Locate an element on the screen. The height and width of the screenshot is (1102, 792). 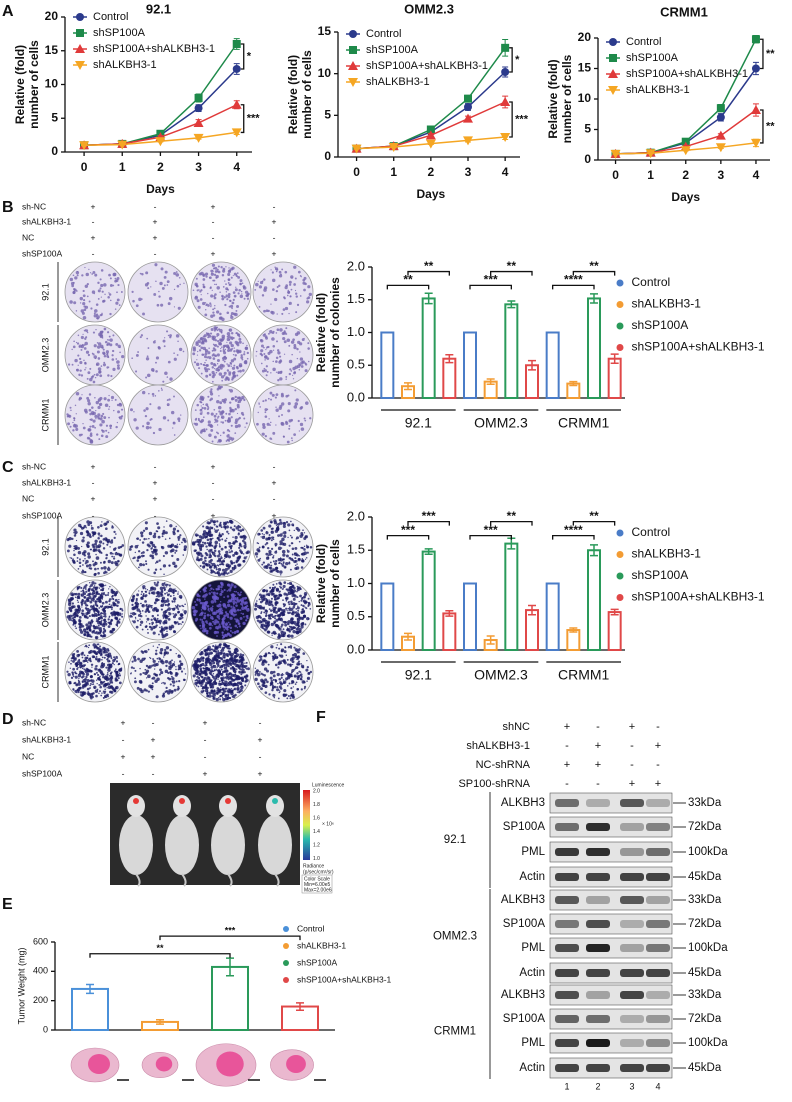
treatment-sign: + is located at coordinates (658, 746).